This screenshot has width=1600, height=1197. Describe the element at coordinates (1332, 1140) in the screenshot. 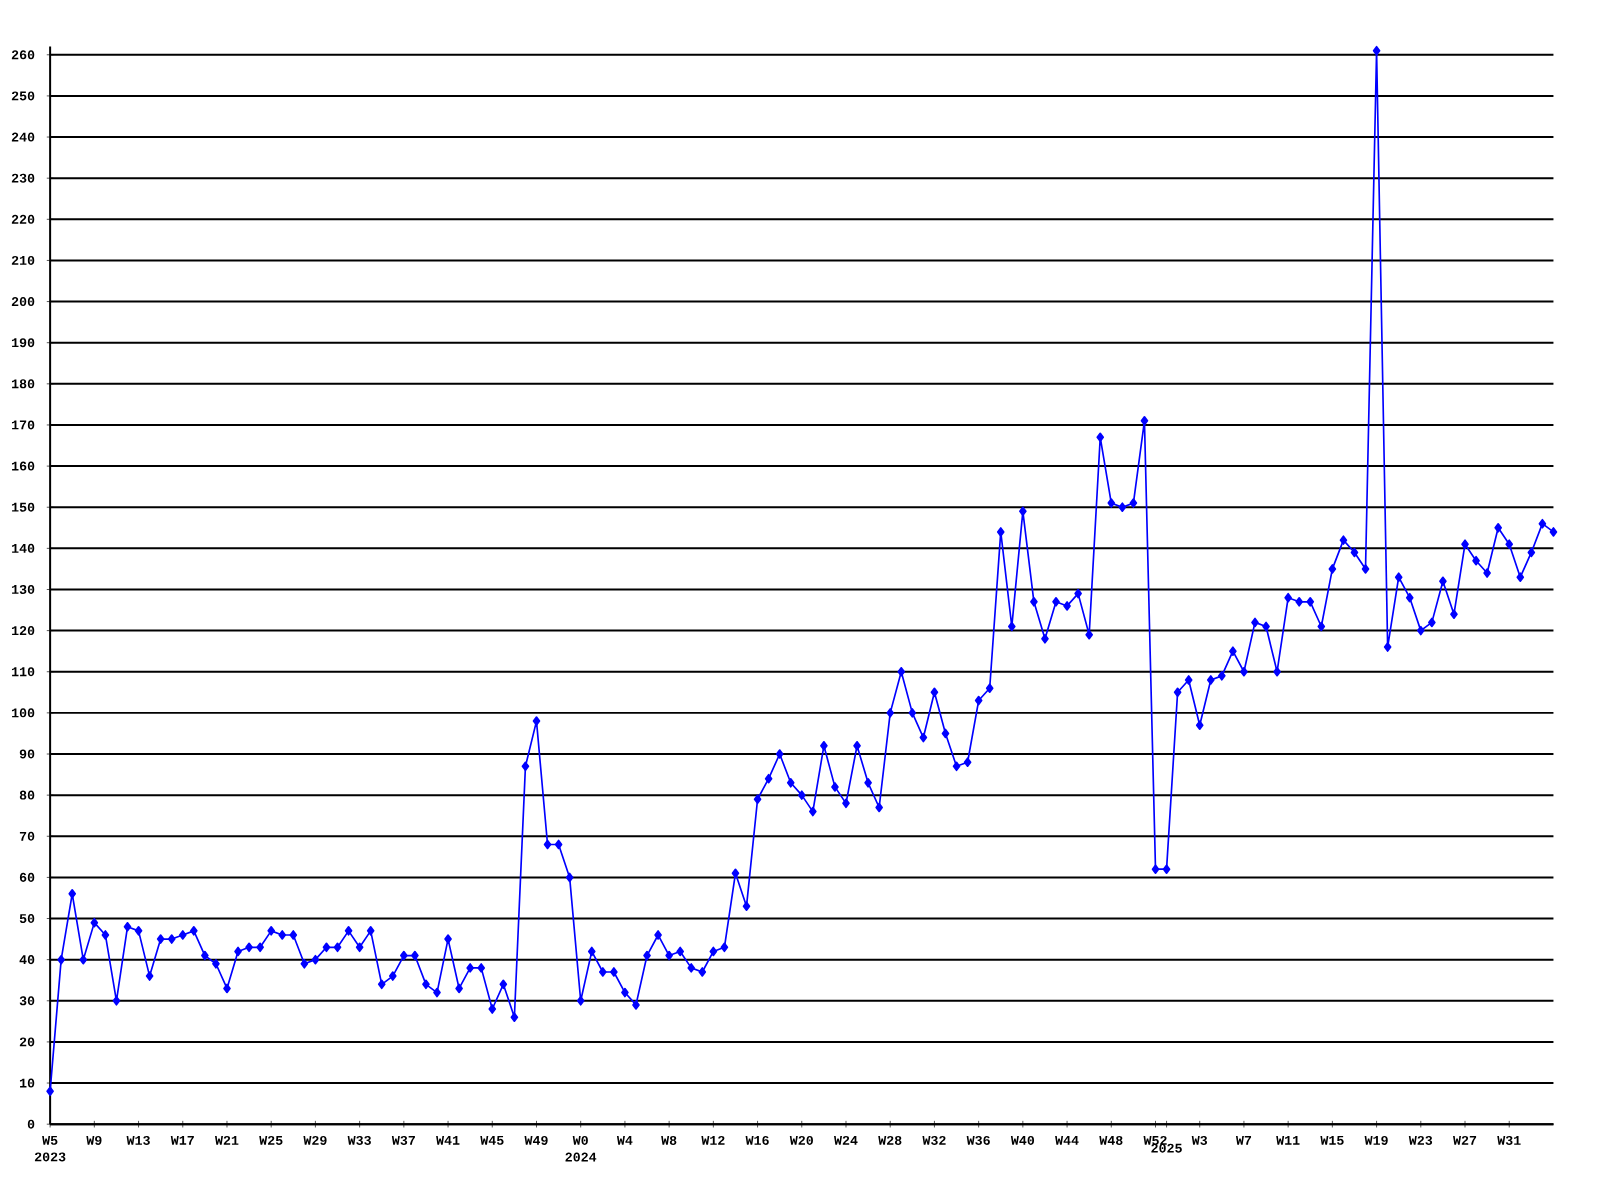

I see `x-tick-label: W15` at that location.